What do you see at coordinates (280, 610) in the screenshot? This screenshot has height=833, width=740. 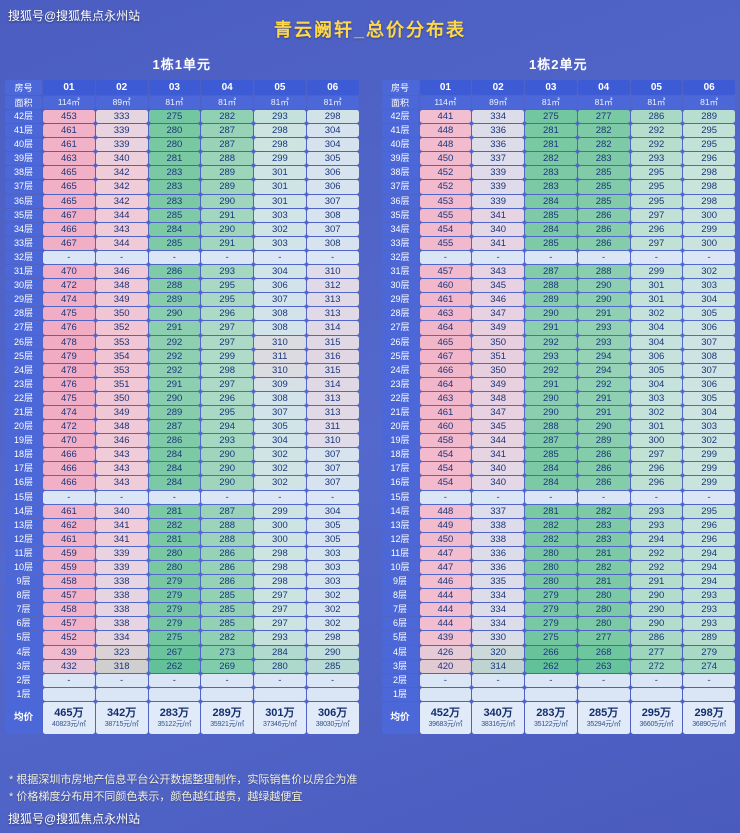 I see `price-cell: 297` at bounding box center [280, 610].